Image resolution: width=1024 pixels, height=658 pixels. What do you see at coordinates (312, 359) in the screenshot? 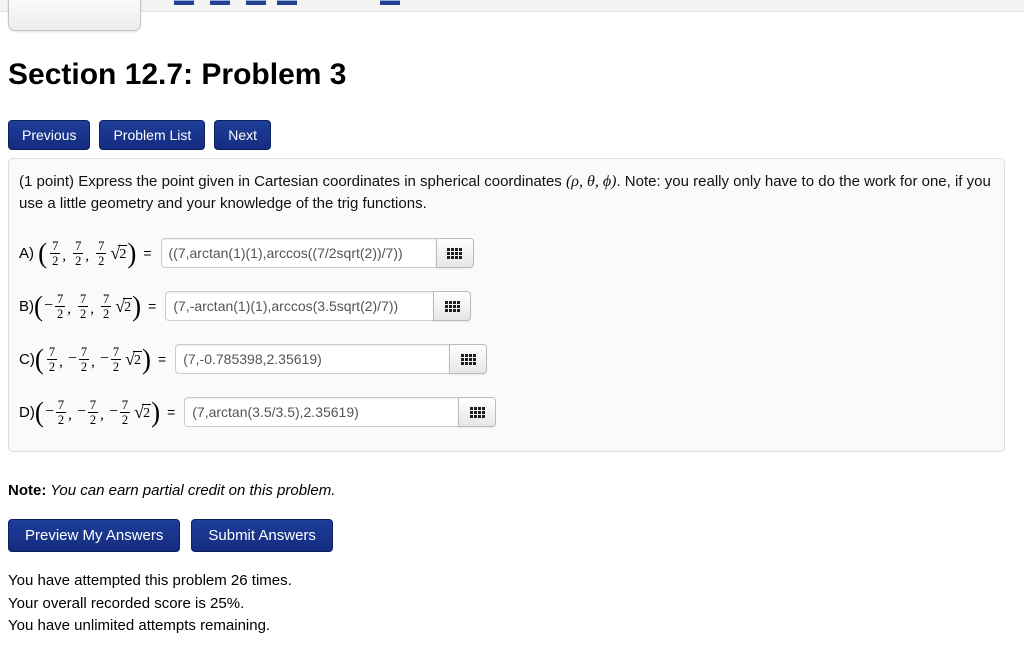
I see `answer-input-c` at bounding box center [312, 359].